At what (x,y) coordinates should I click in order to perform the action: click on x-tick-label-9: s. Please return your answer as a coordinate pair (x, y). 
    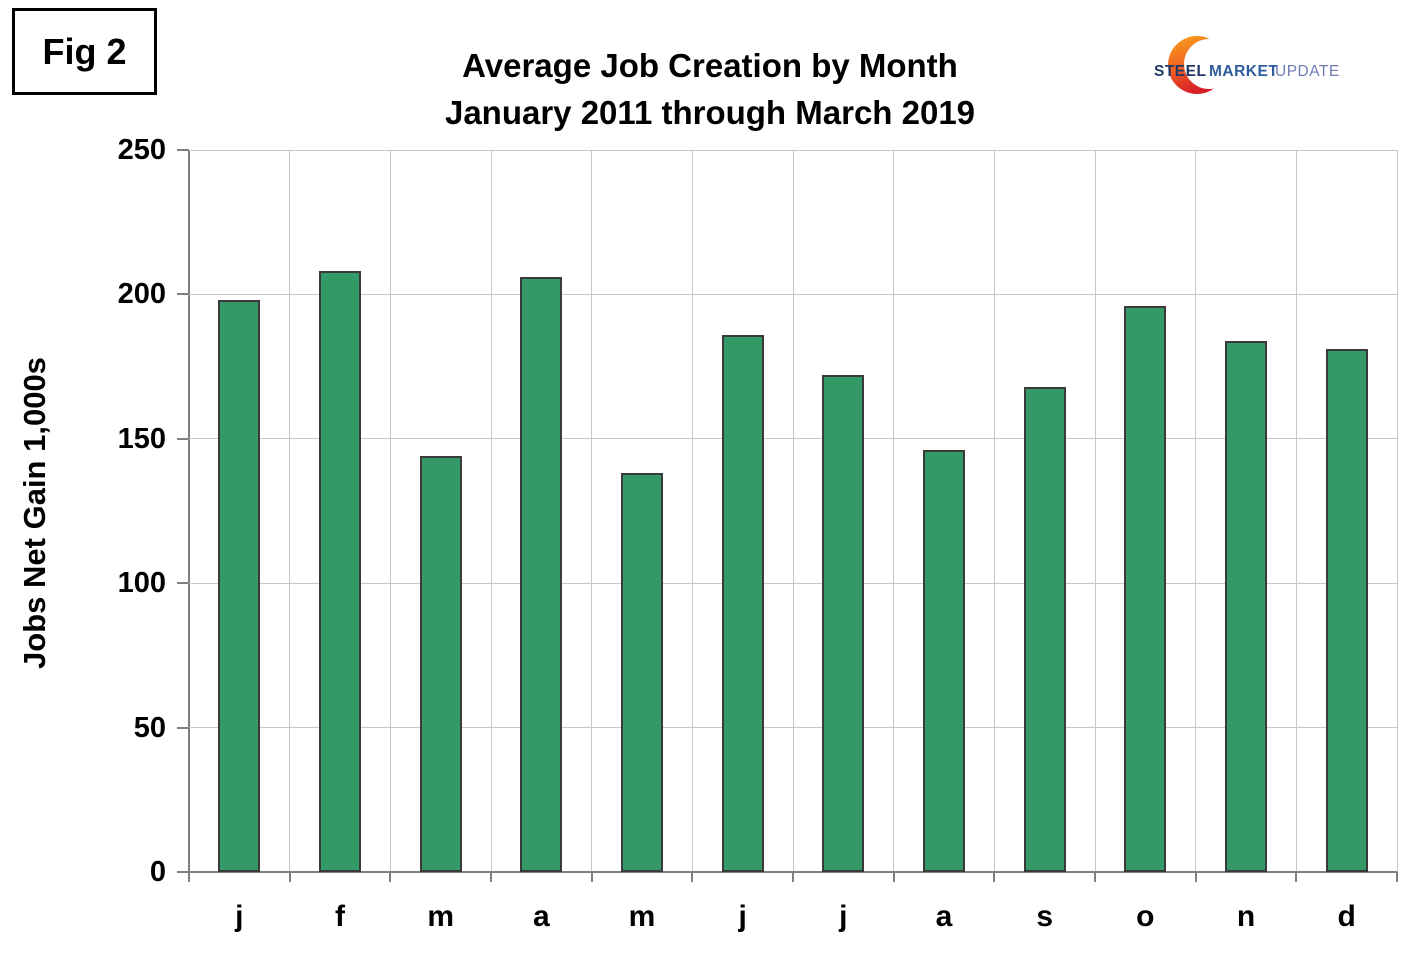
    Looking at the image, I should click on (1044, 916).